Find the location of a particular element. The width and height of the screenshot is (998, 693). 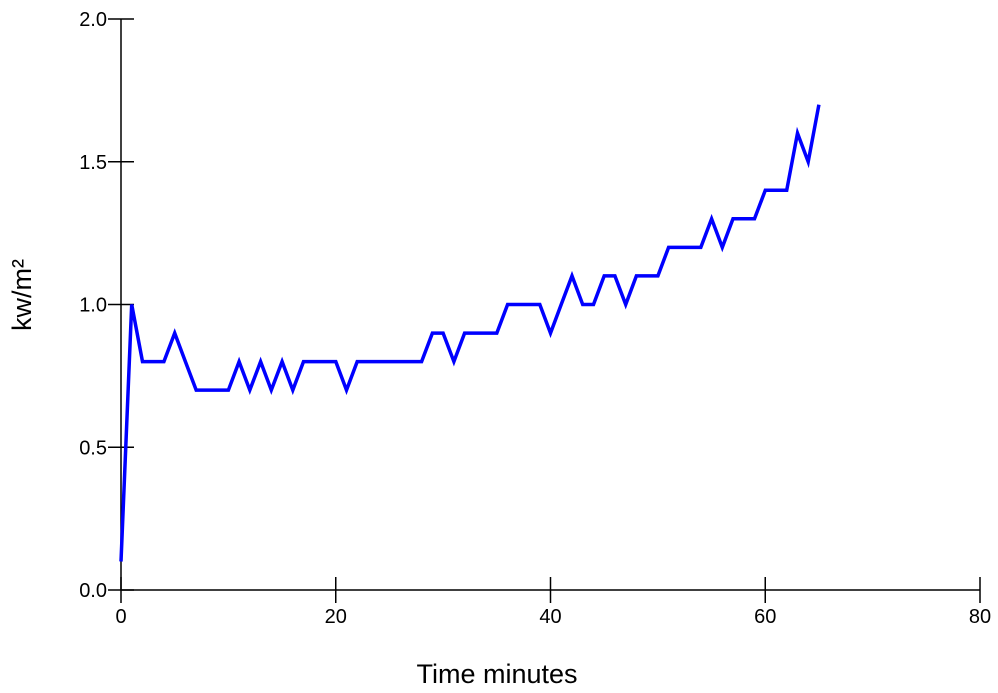

x-tick-label: 0 is located at coordinates (120, 617).